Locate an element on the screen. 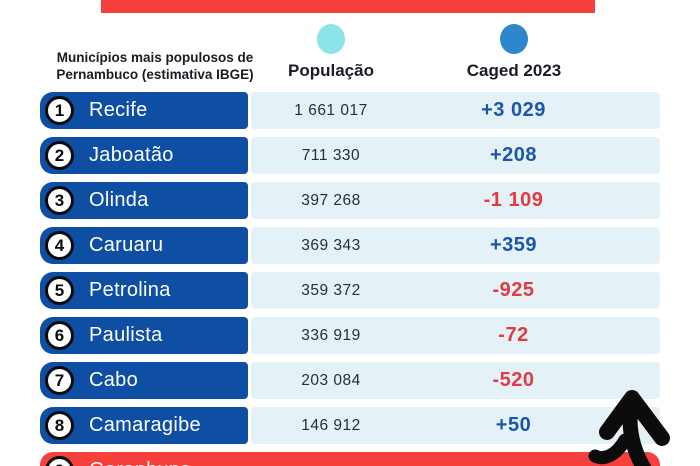 The height and width of the screenshot is (466, 700). row-values: 711 330 +208 is located at coordinates (455, 155).